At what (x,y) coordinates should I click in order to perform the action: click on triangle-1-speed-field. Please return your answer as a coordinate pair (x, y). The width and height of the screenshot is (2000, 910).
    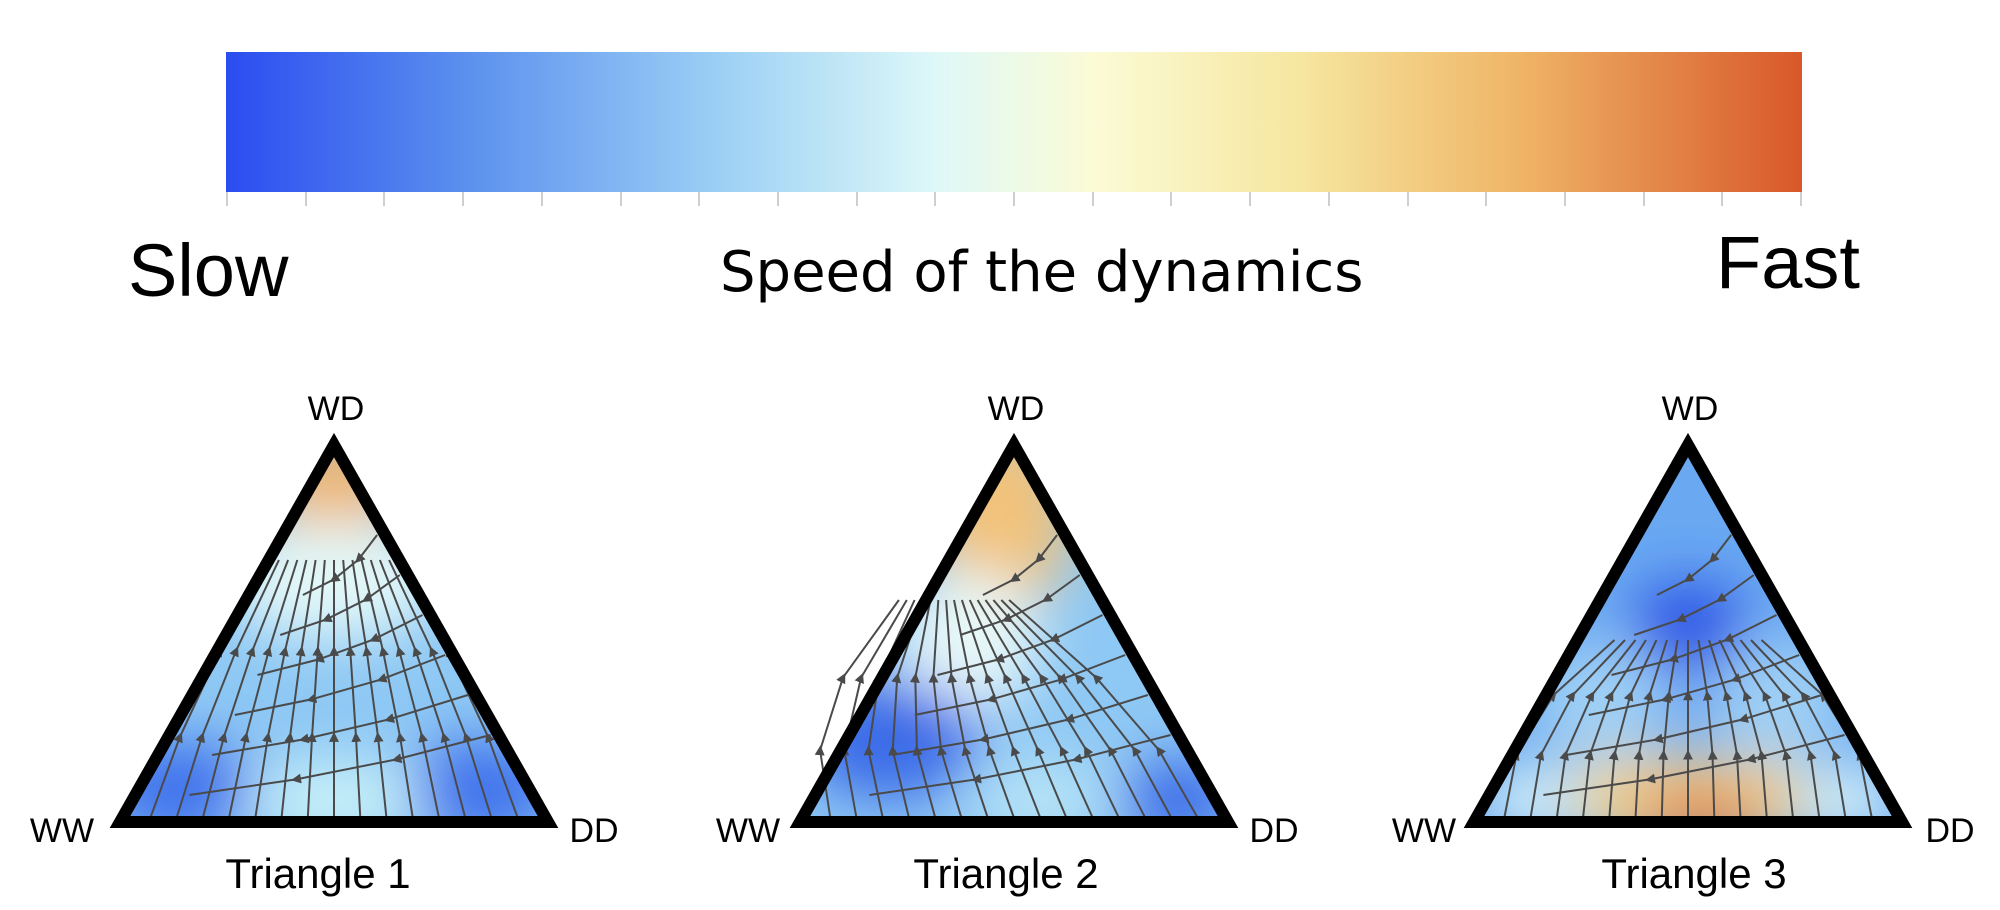
    Looking at the image, I should click on (334, 633).